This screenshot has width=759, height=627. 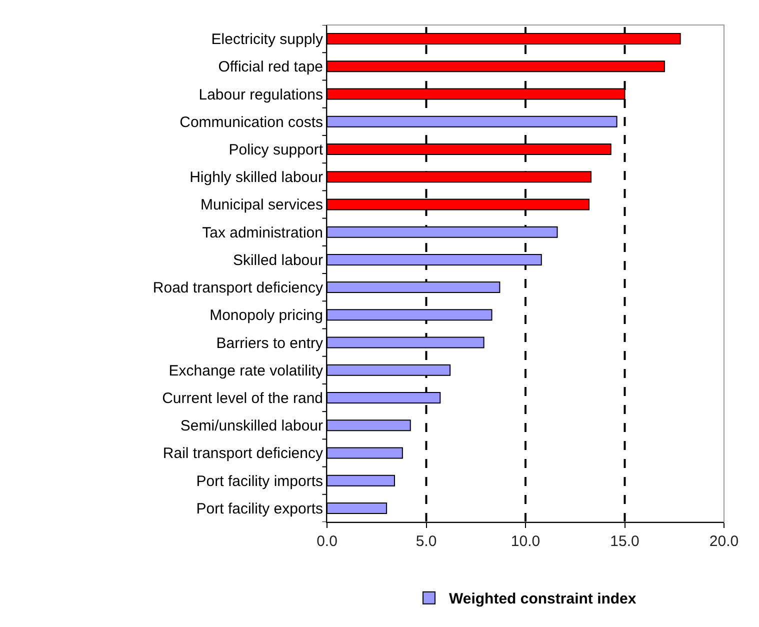 What do you see at coordinates (259, 481) in the screenshot?
I see `y-tick-label: Port facility imports` at bounding box center [259, 481].